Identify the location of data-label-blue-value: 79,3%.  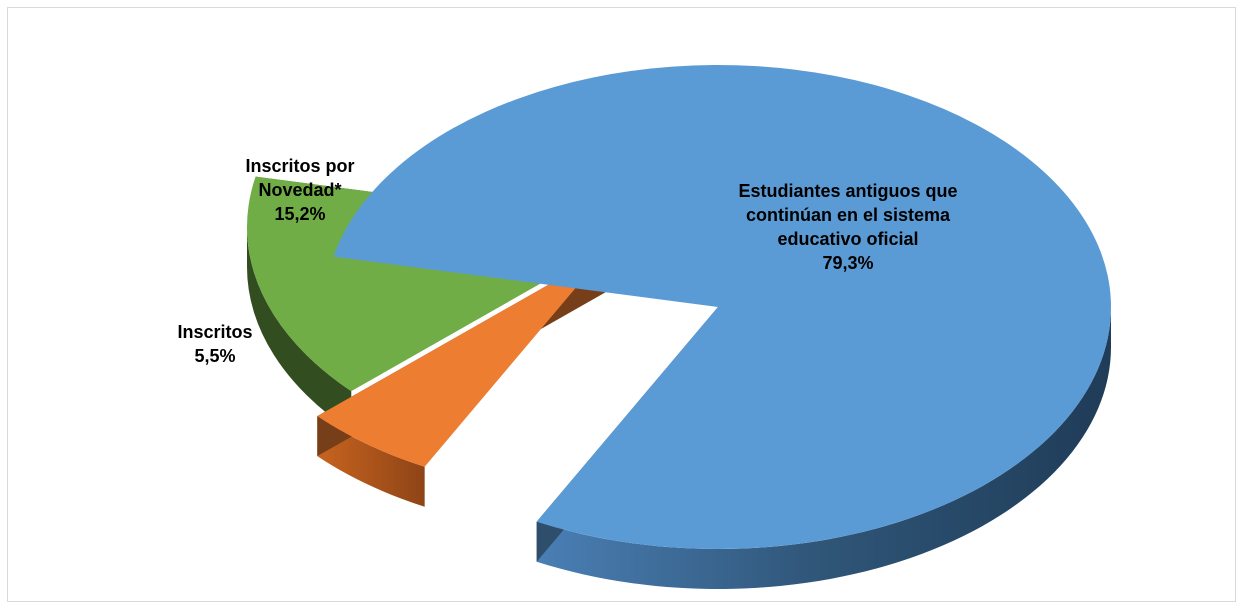
(847, 263).